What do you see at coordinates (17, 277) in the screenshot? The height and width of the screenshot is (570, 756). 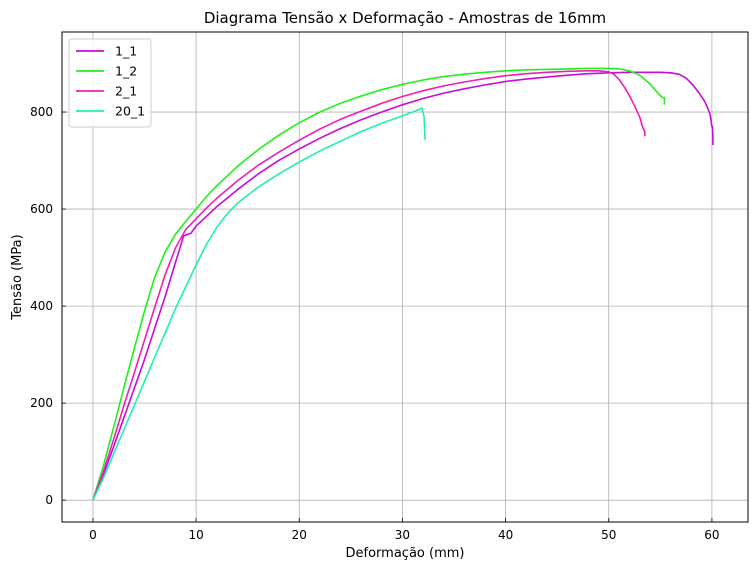 I see `y-axis-label: Tensão (MPa)` at bounding box center [17, 277].